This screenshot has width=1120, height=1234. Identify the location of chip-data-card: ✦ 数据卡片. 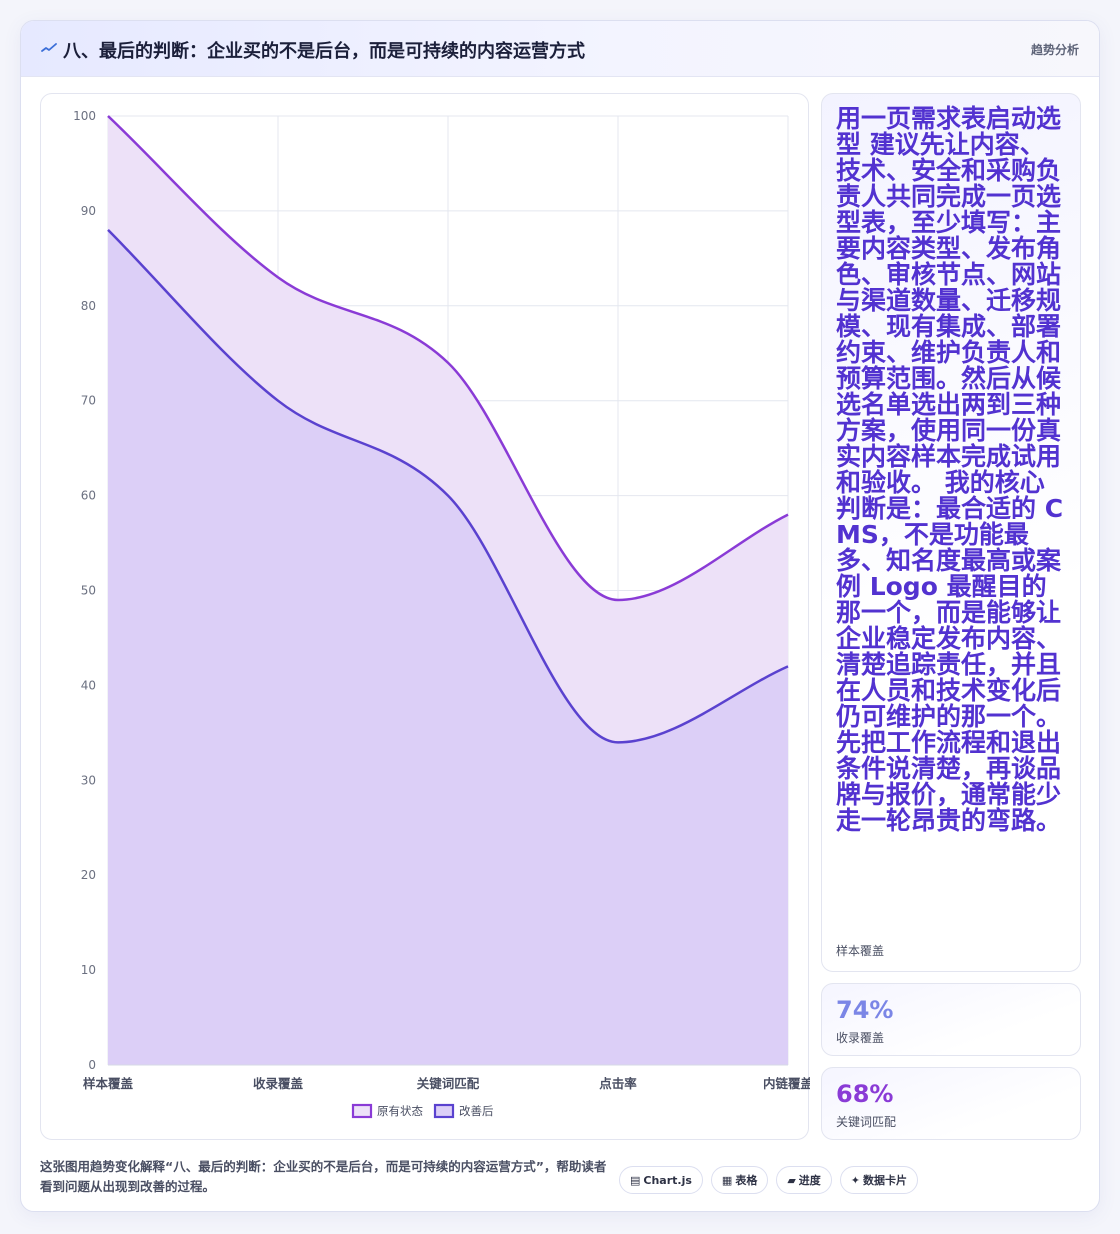
(879, 1180).